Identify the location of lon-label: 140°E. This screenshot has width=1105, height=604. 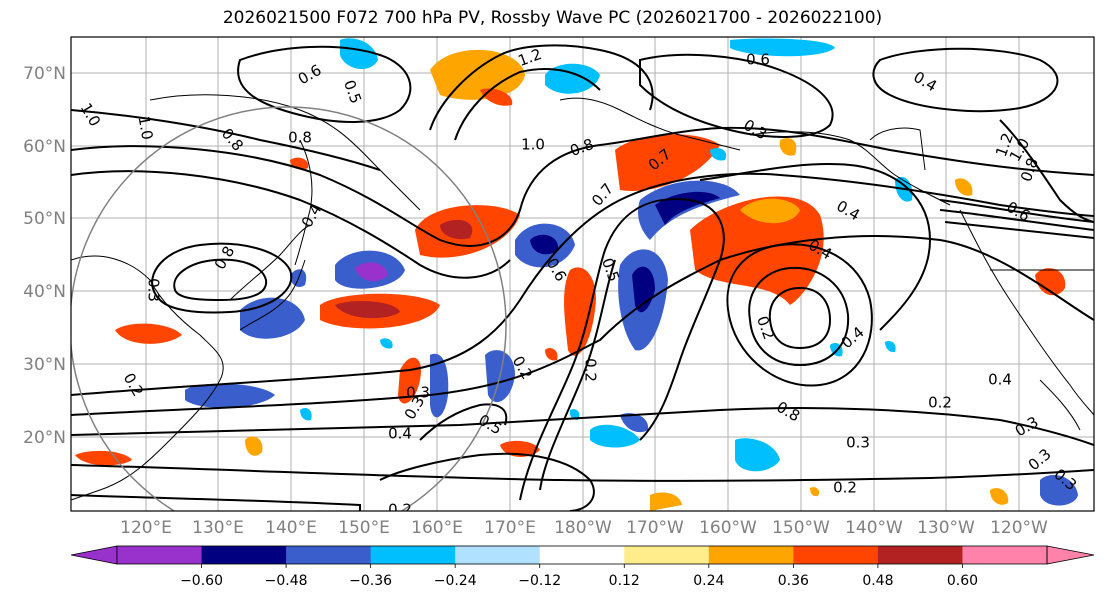
(291, 528).